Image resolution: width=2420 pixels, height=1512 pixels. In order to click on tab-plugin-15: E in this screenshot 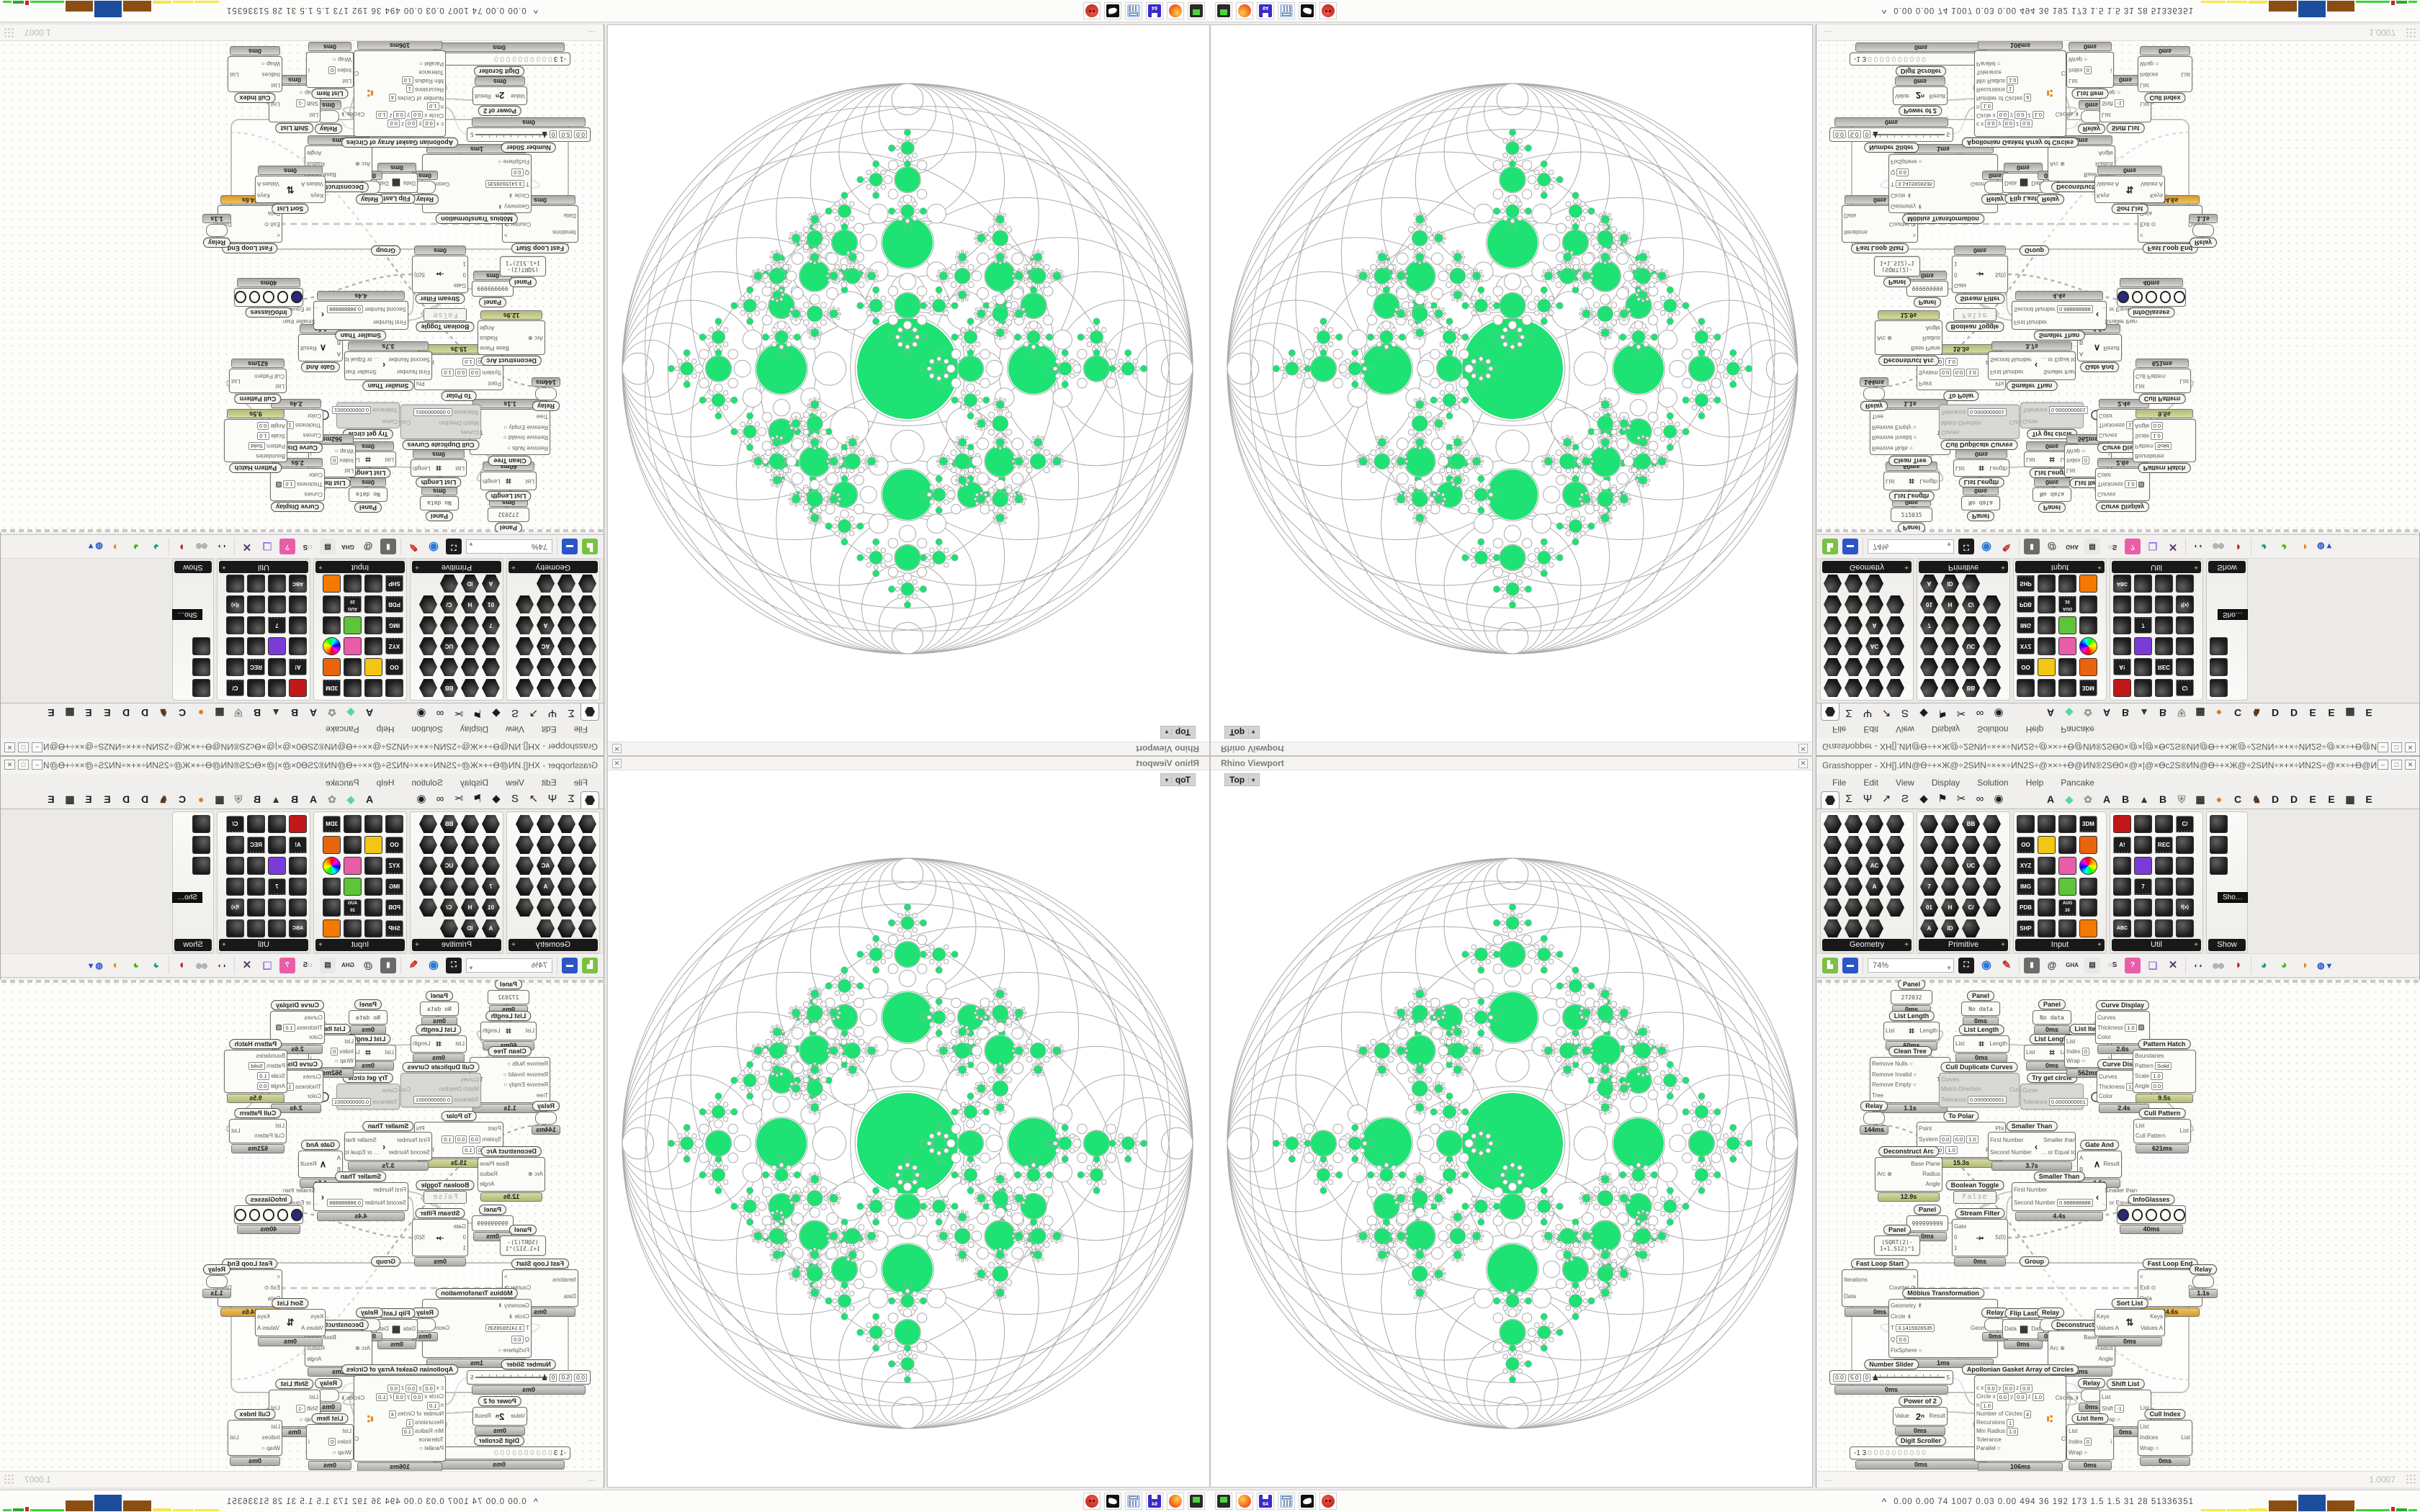, I will do `click(88, 713)`.